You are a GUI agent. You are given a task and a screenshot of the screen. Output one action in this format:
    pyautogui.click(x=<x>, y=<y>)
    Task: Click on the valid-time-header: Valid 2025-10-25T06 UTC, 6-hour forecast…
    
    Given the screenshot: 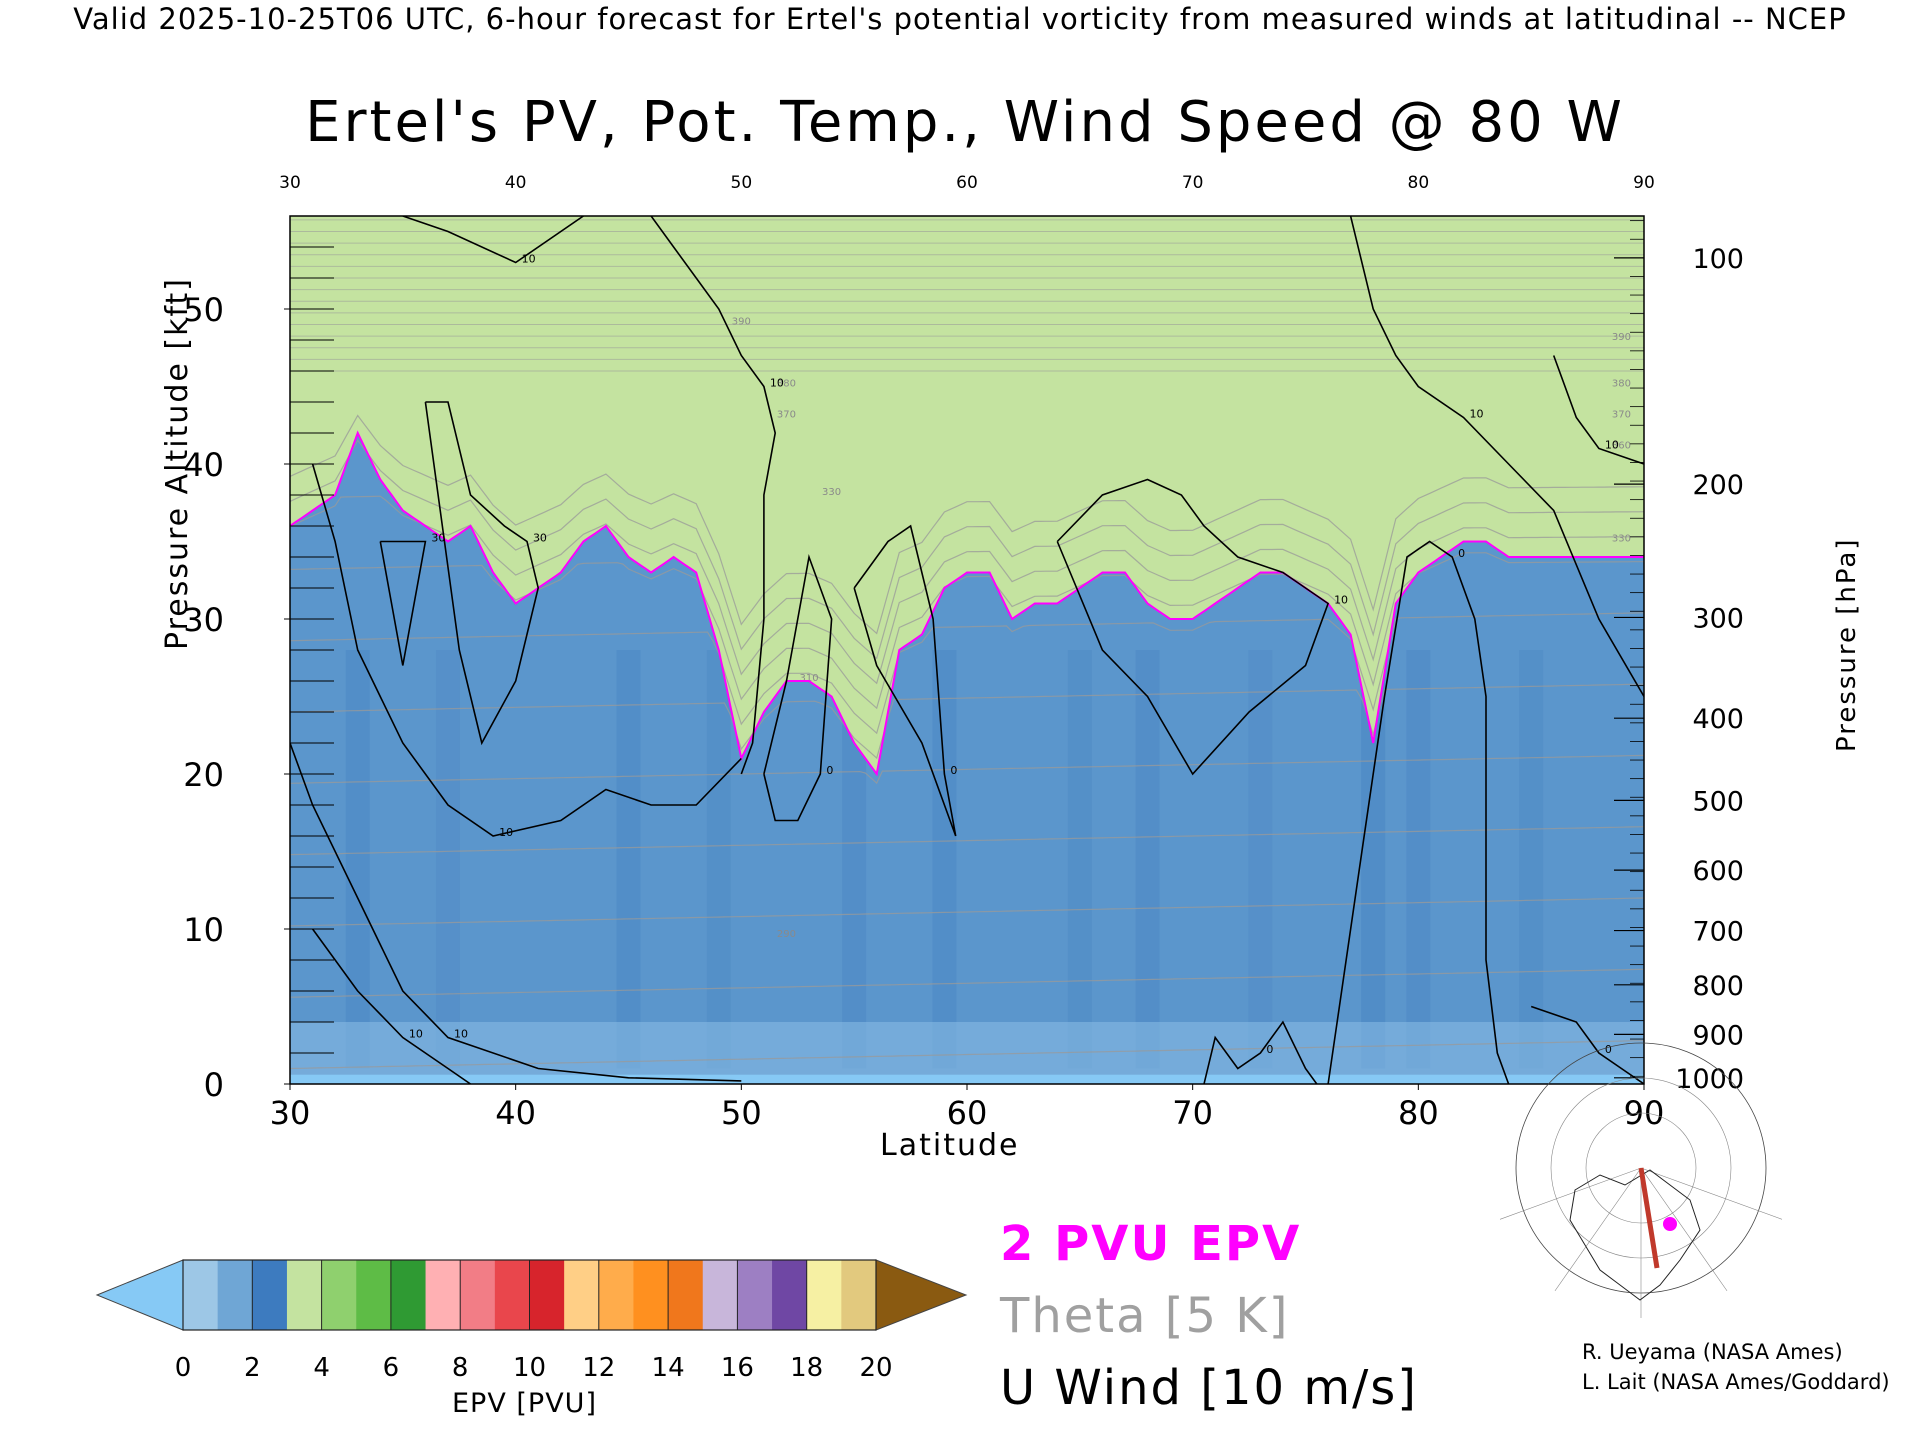 What is the action you would take?
    pyautogui.click(x=960, y=19)
    